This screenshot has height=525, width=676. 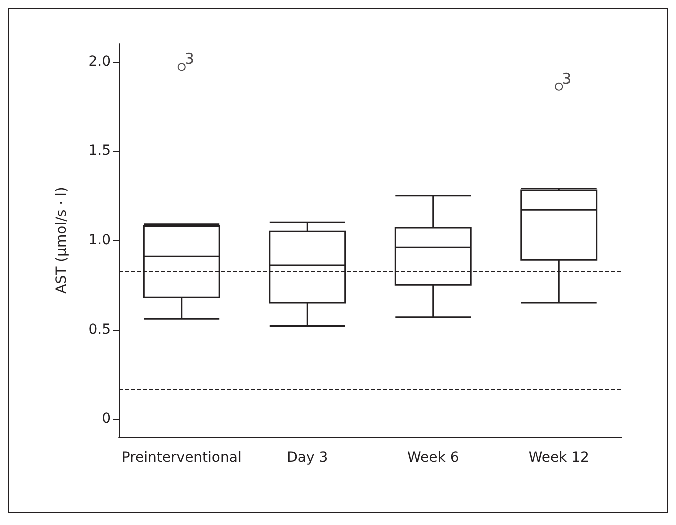 What do you see at coordinates (106, 419) in the screenshot?
I see `y-tick-label: 0` at bounding box center [106, 419].